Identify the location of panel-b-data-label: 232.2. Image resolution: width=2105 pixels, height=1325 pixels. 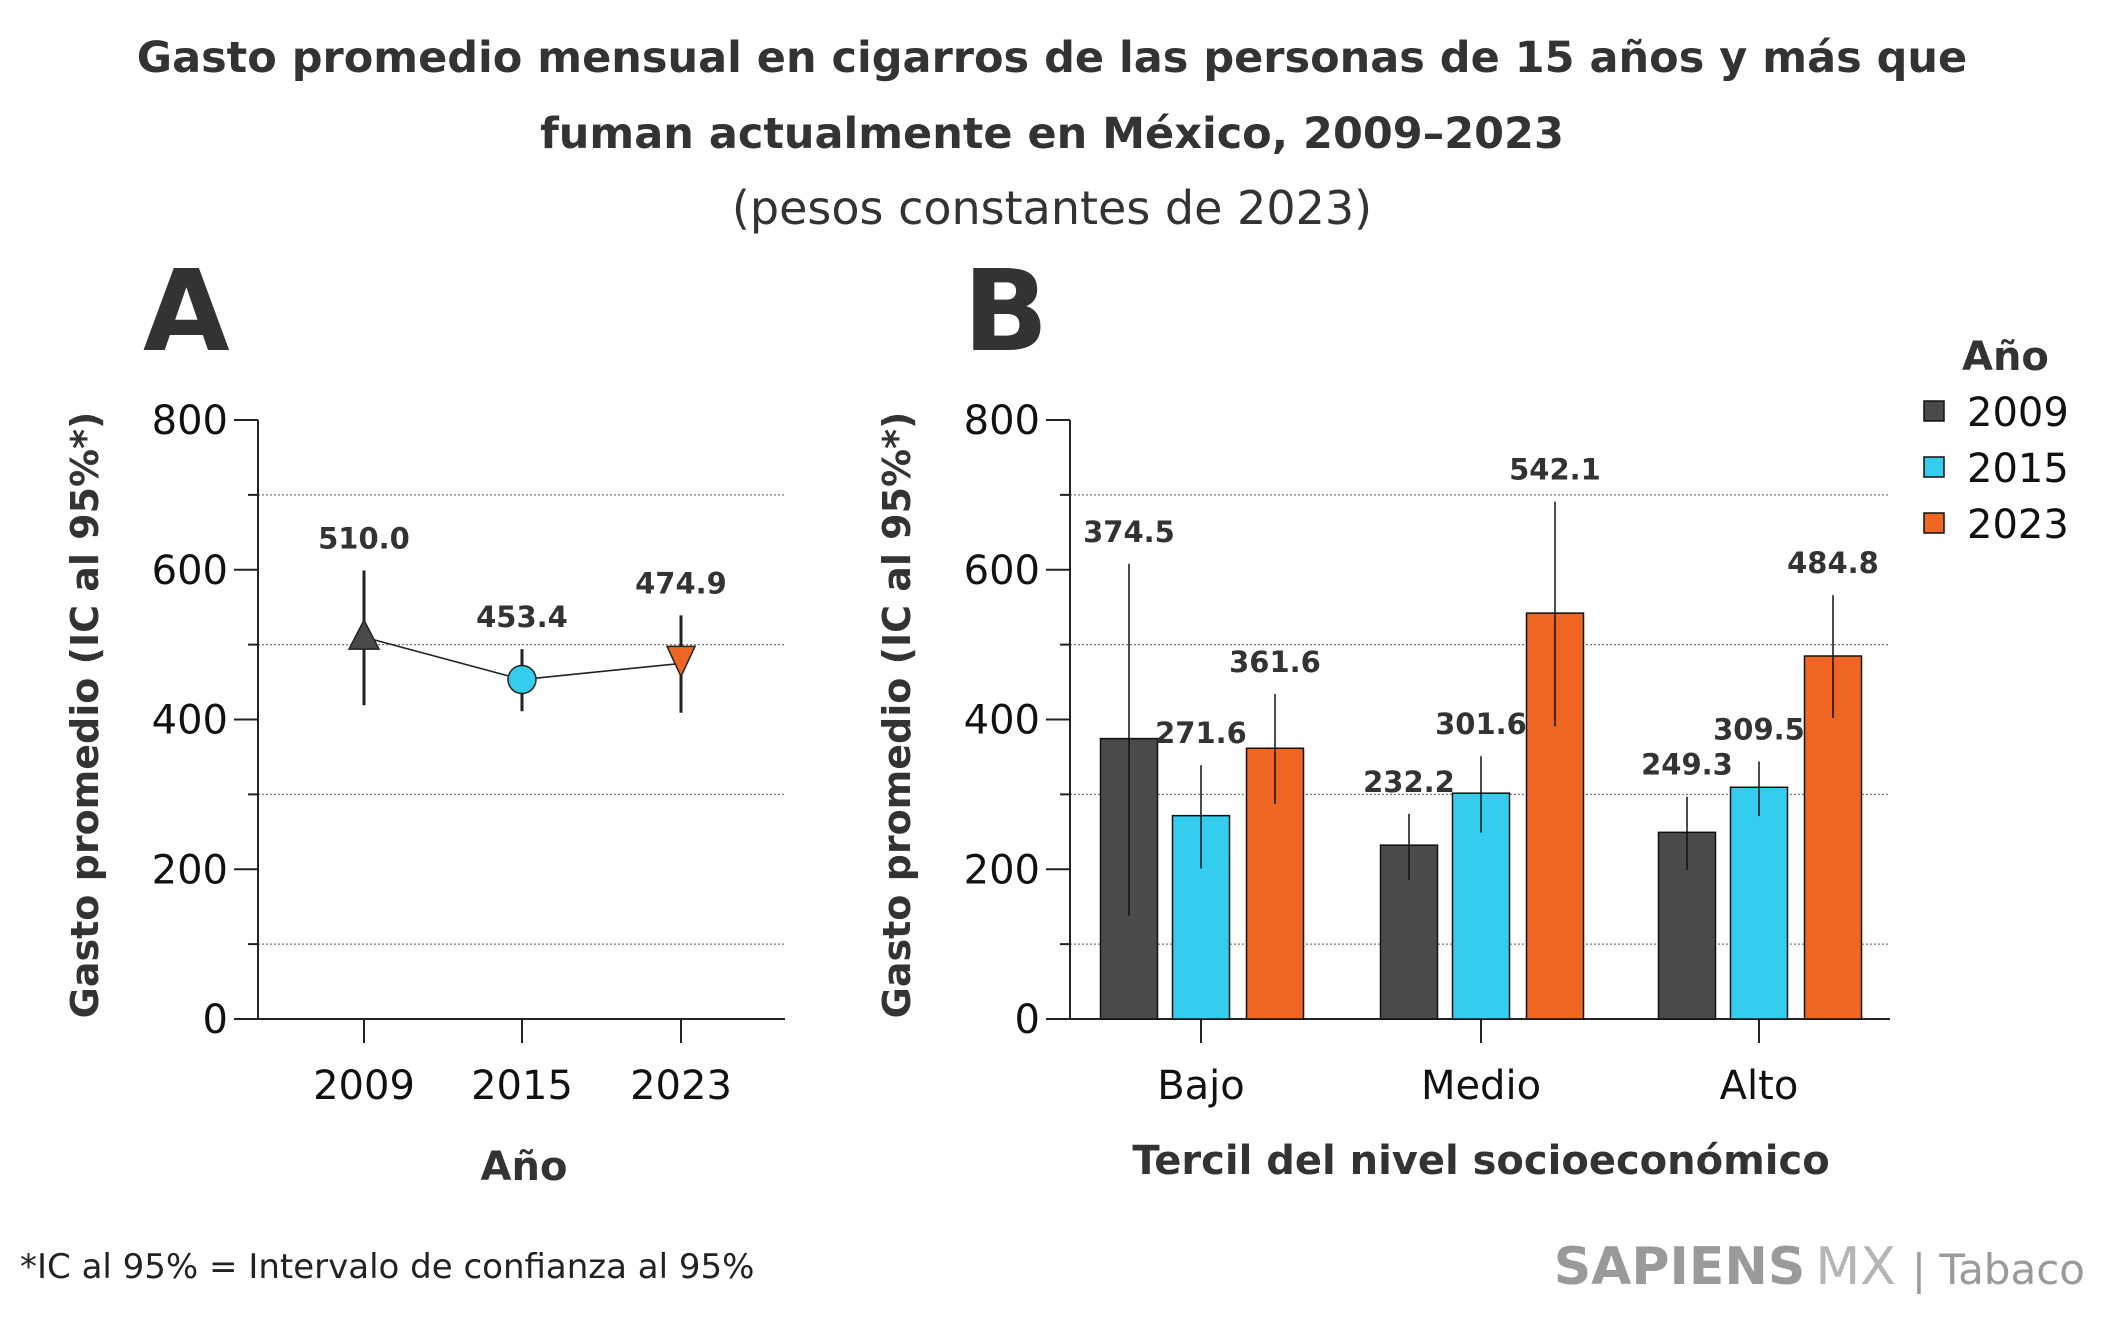
(1409, 782).